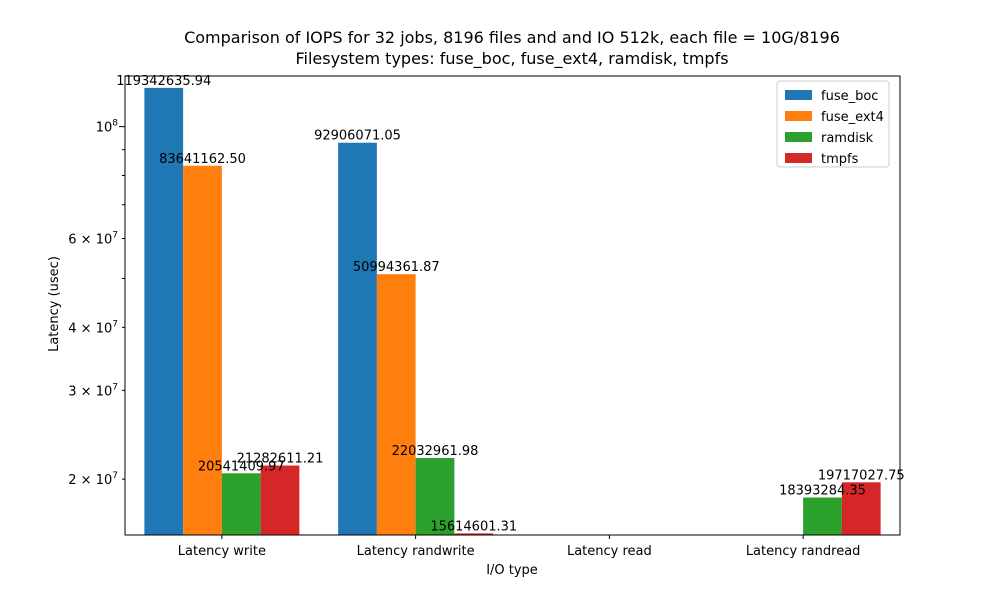 The width and height of the screenshot is (1000, 600). I want to click on y-minor-label: 4 × 107, so click(93, 327).